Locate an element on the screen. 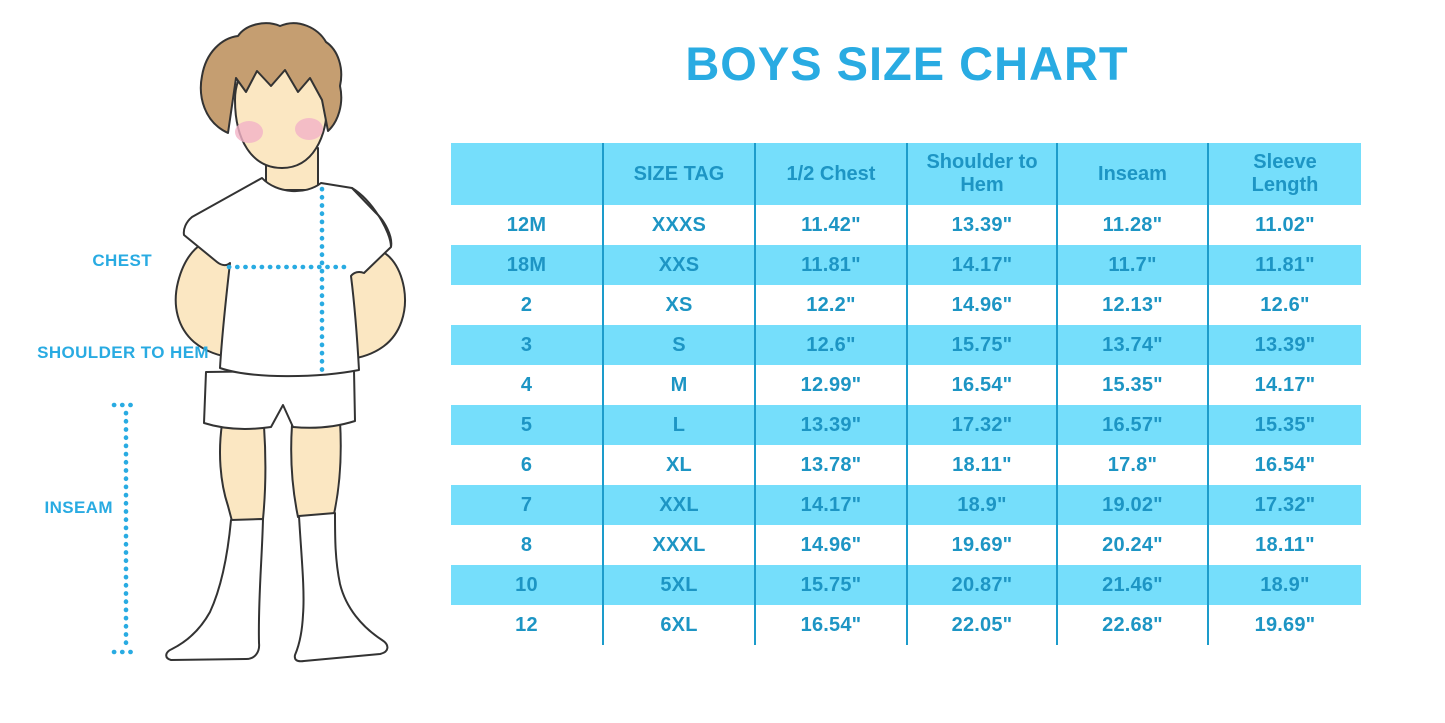 This screenshot has height=723, width=1445. measurement-cell: 22.05" is located at coordinates (981, 625).